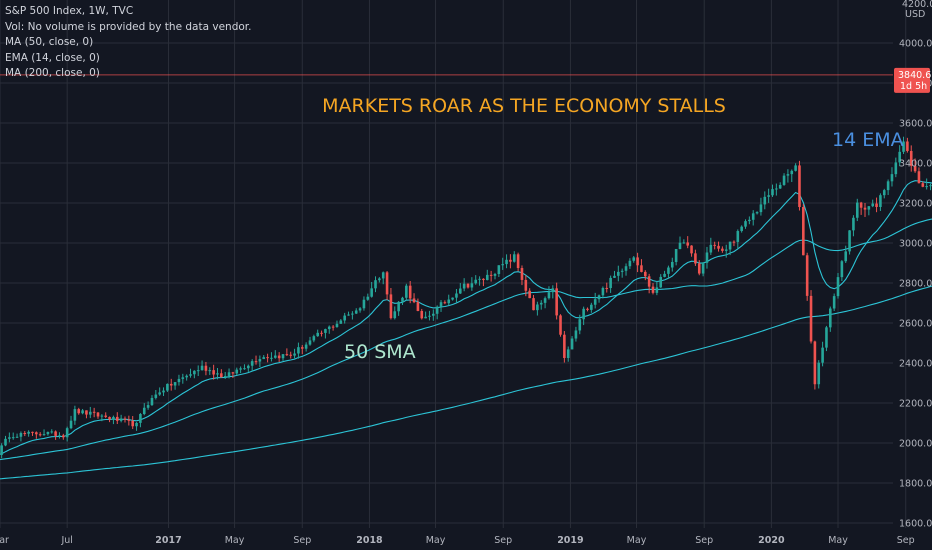 The height and width of the screenshot is (550, 932). I want to click on legend-ma50: MA (50, close, 0), so click(49, 42).